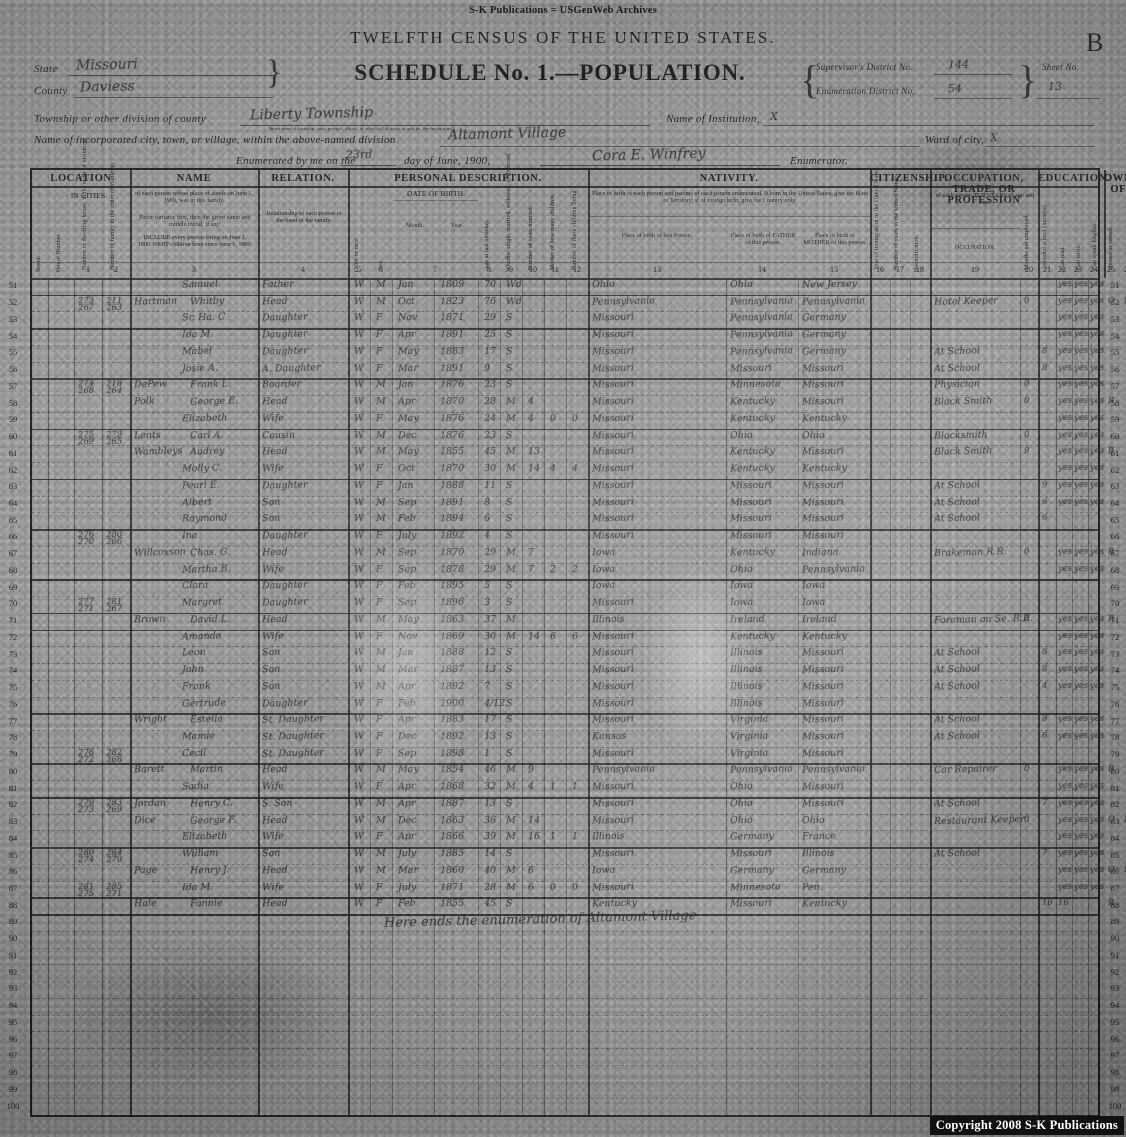 This screenshot has height=1137, width=1126. I want to click on cell-owned-rented: R, so click(1111, 451).